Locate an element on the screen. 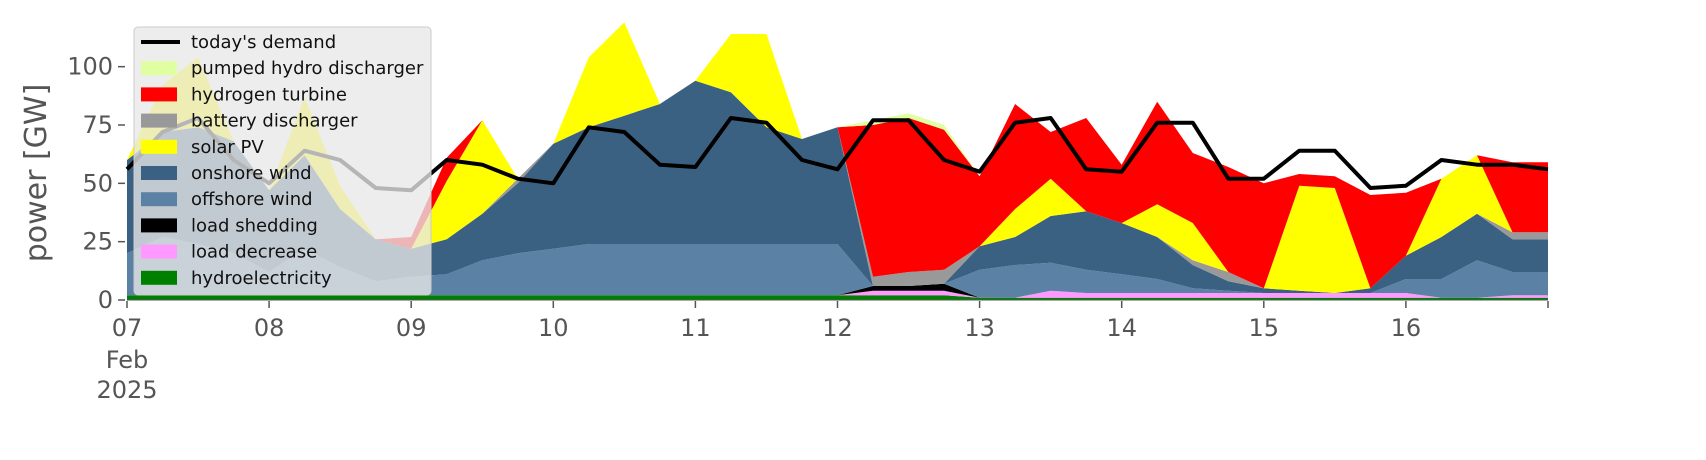 This screenshot has height=460, width=1706. legend-box is located at coordinates (282, 161).